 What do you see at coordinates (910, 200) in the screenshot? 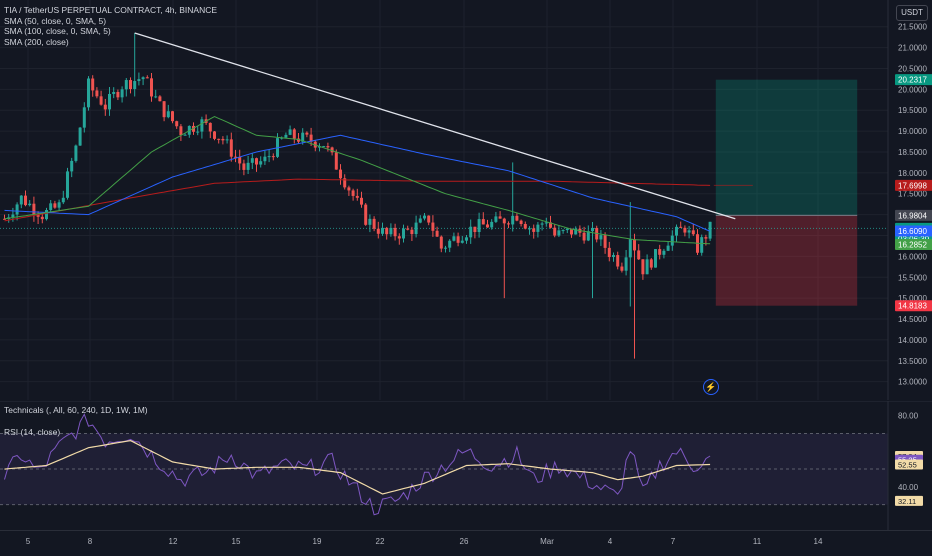
I see `price-axis-background` at bounding box center [910, 200].